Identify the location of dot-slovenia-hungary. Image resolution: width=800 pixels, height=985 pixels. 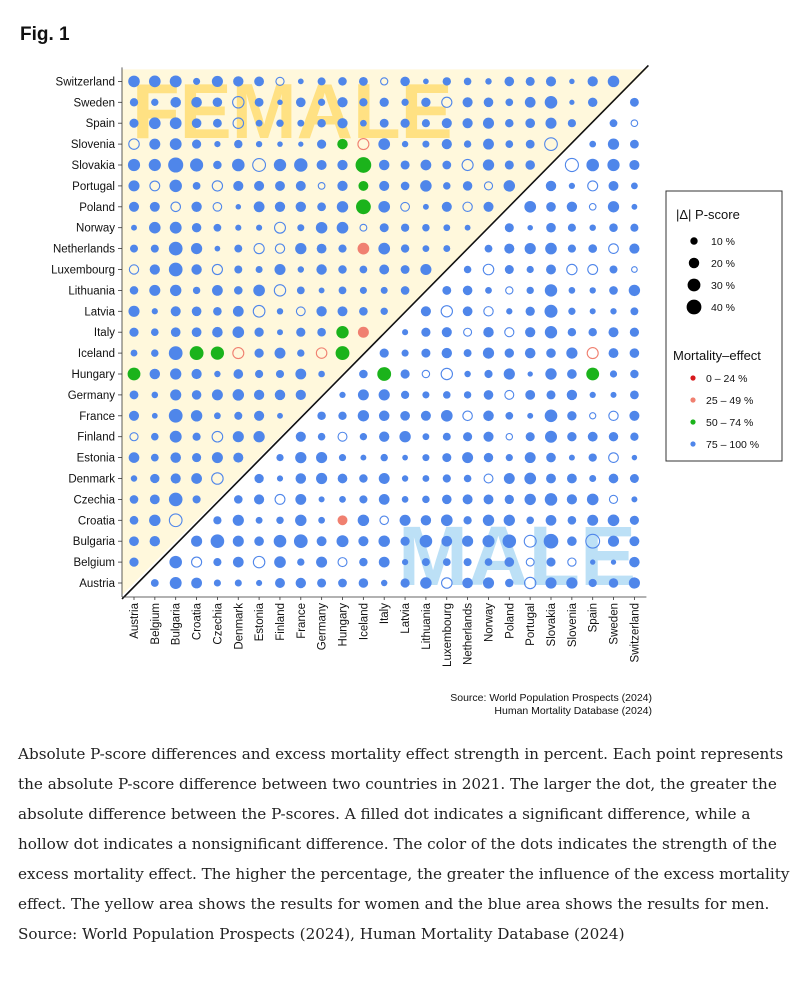
(342, 144).